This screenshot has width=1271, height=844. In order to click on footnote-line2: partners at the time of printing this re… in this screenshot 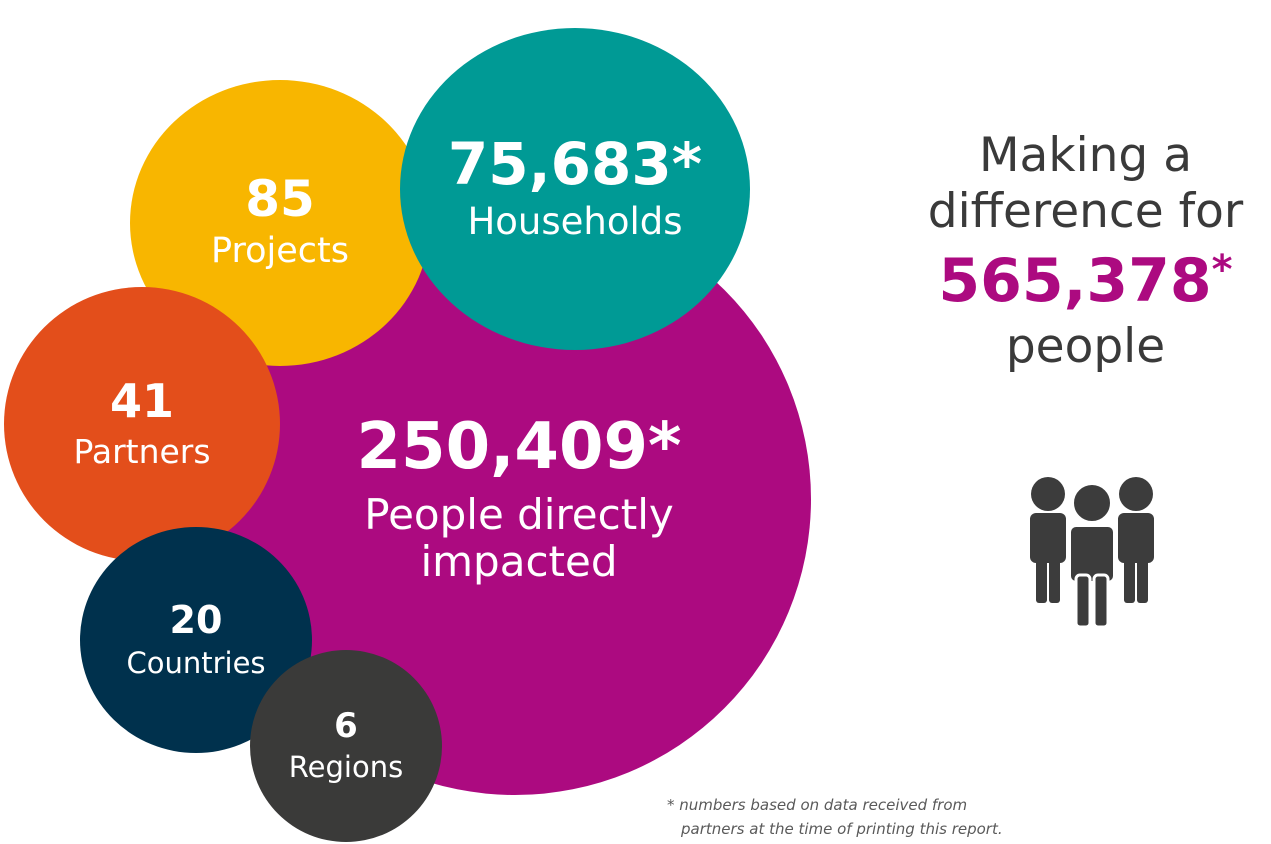, I will do `click(842, 829)`.